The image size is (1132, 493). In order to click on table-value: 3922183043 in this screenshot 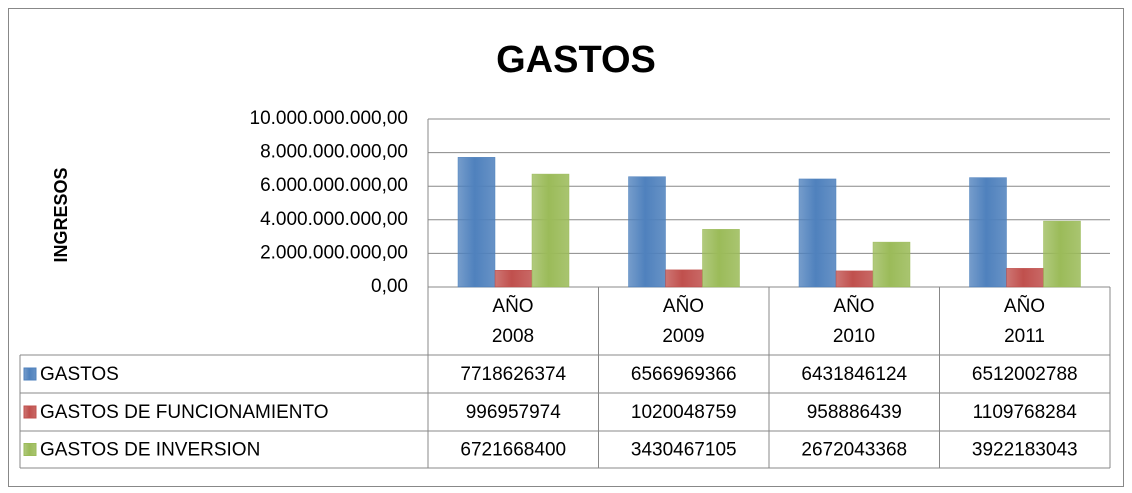, I will do `click(1025, 450)`.